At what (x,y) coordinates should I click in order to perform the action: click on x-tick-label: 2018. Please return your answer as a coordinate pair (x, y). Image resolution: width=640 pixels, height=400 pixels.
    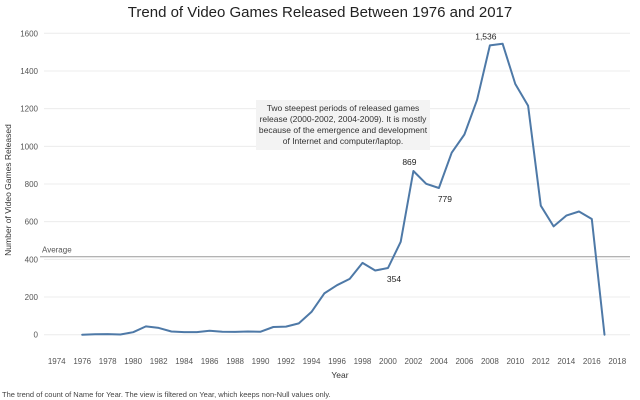
    Looking at the image, I should click on (617, 361).